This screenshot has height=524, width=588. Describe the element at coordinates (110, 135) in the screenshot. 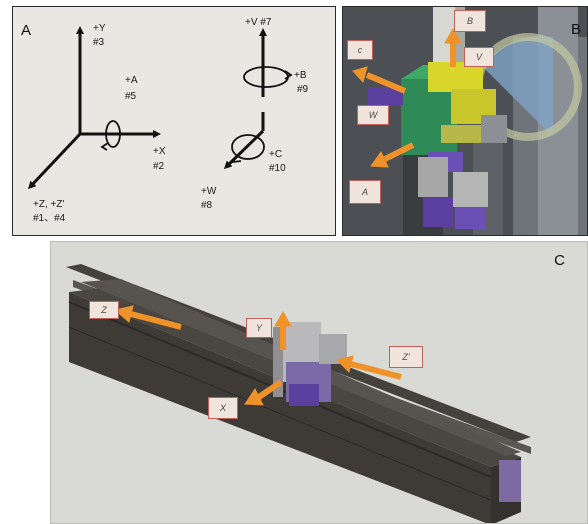

I see `a-rotation-icon` at that location.